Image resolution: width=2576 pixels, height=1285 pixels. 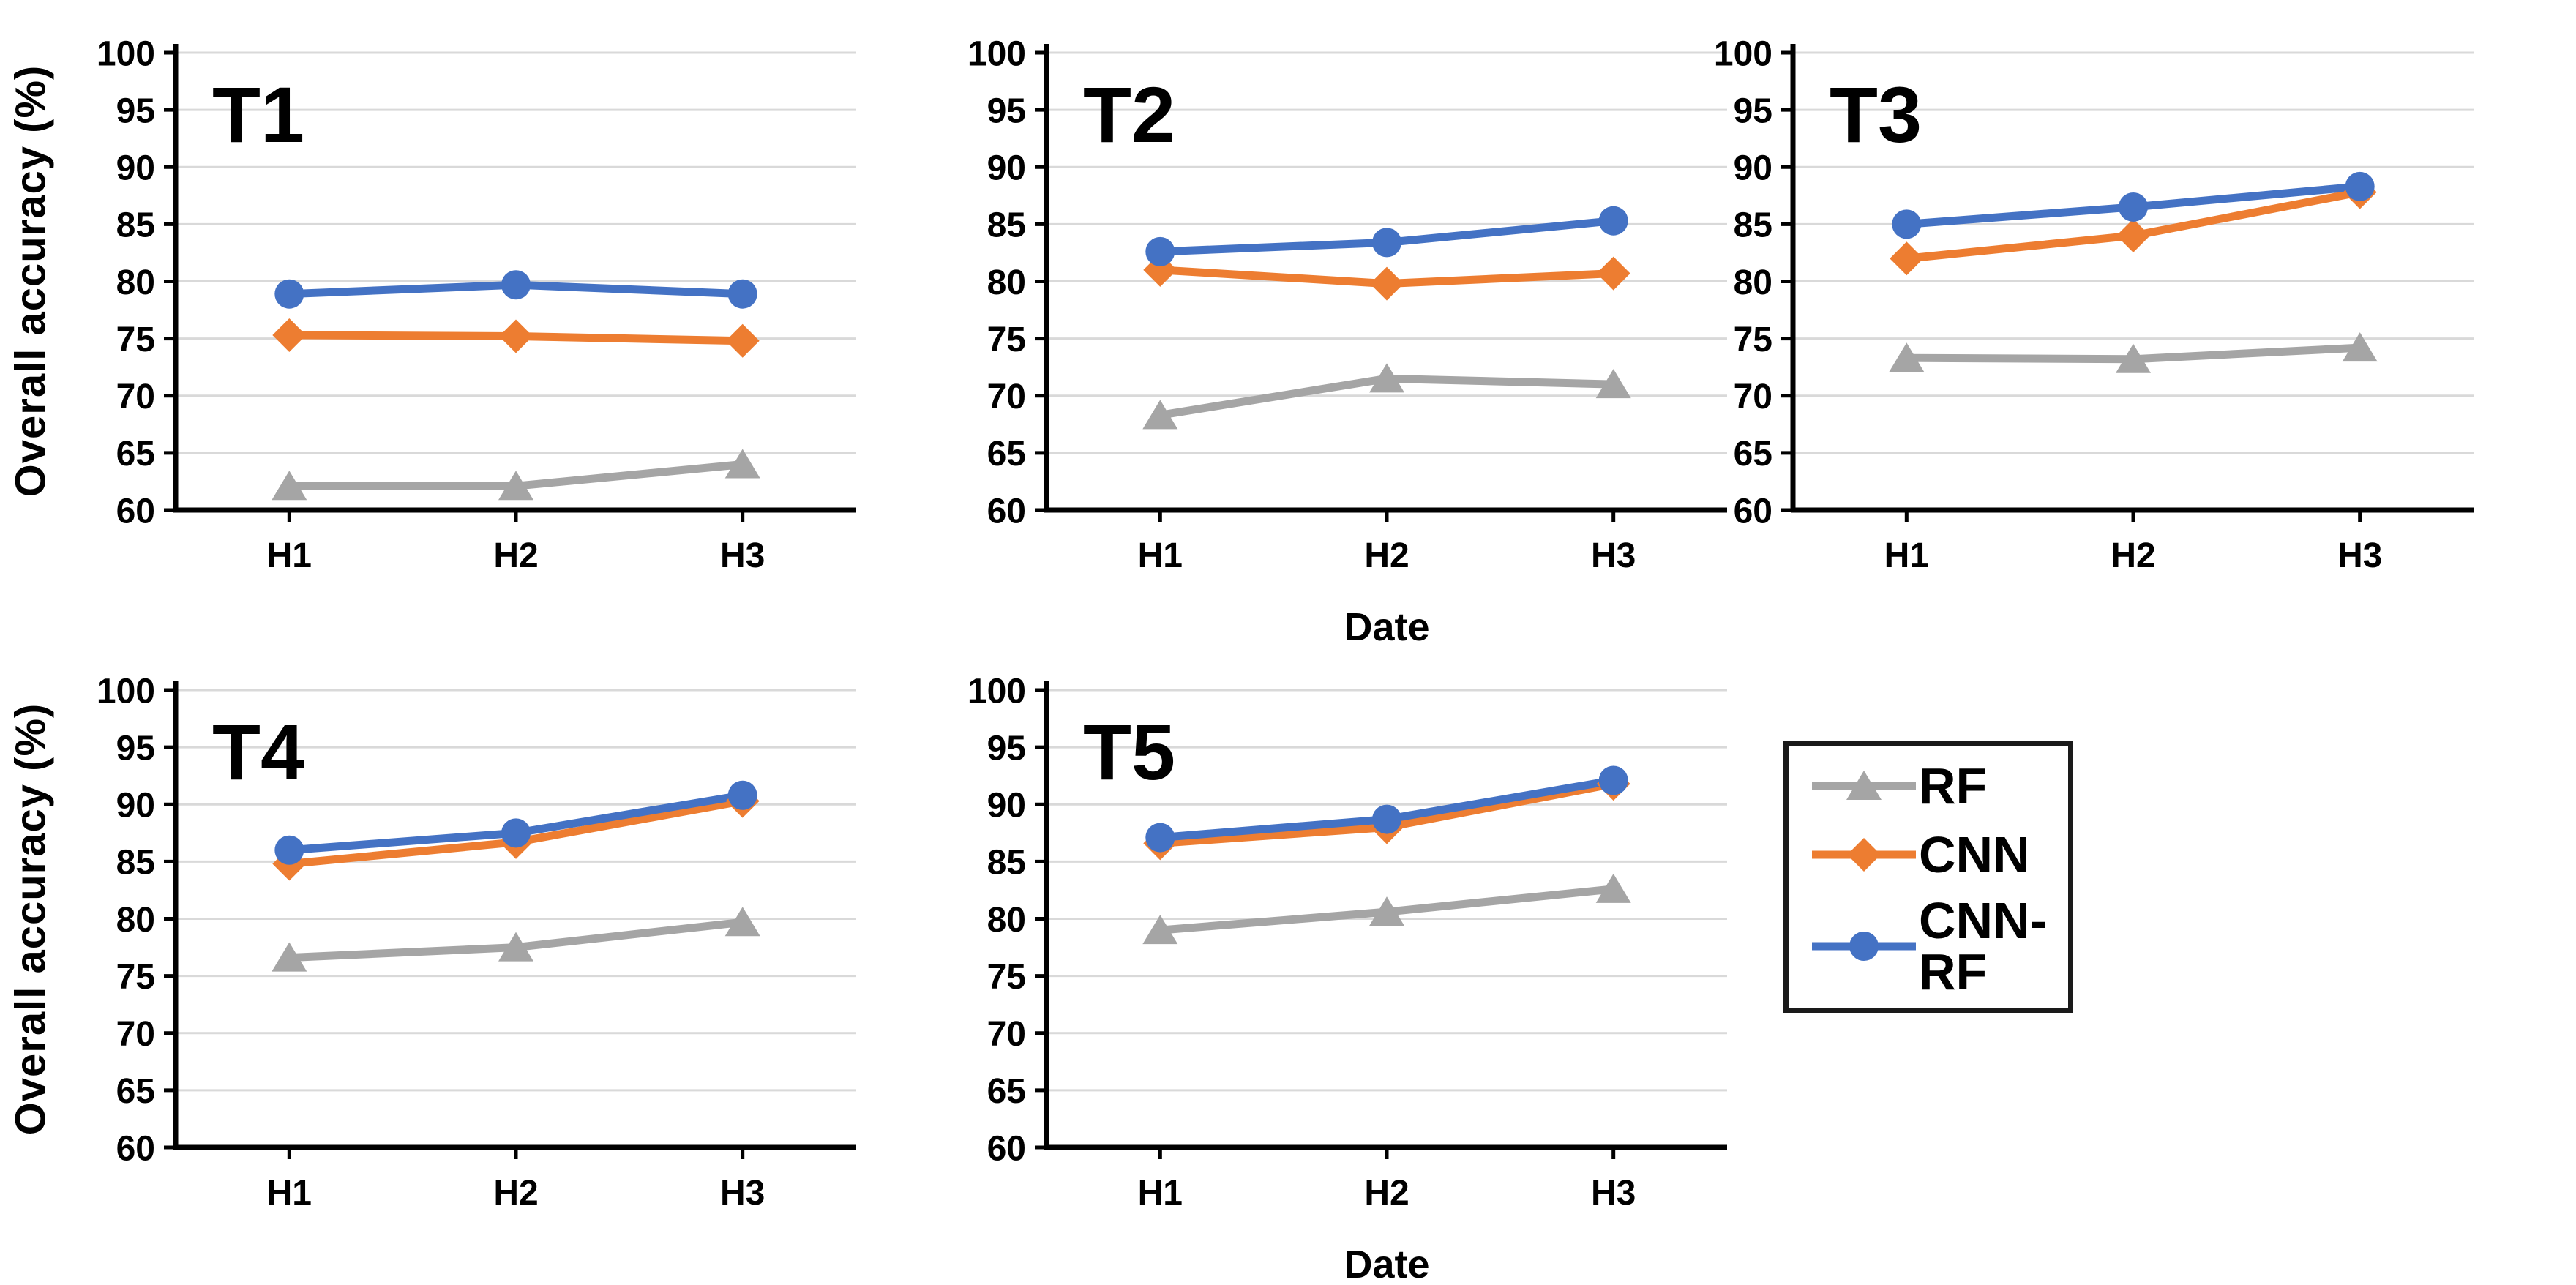 What do you see at coordinates (1974, 855) in the screenshot?
I see `legend-label: CNN` at bounding box center [1974, 855].